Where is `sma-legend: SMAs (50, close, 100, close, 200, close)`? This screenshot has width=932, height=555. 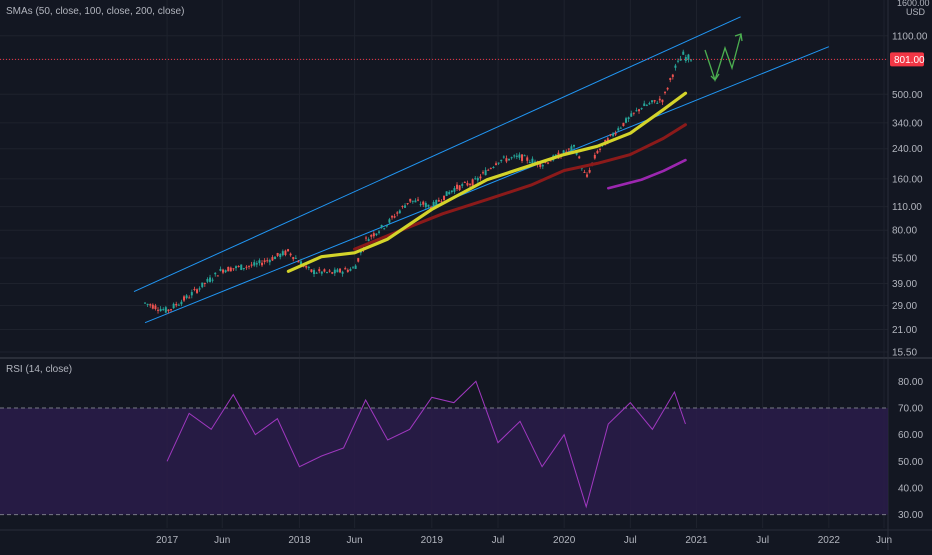 sma-legend: SMAs (50, close, 100, close, 200, close) is located at coordinates (95, 11).